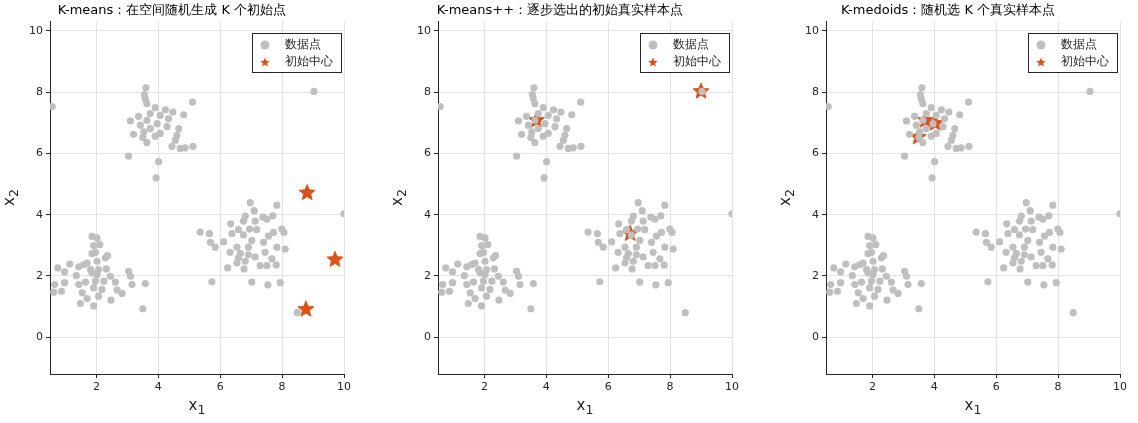 The height and width of the screenshot is (423, 1138). What do you see at coordinates (172, 10) in the screenshot?
I see `chart-title: K-means：在空间随机生成 K 个初始点` at bounding box center [172, 10].